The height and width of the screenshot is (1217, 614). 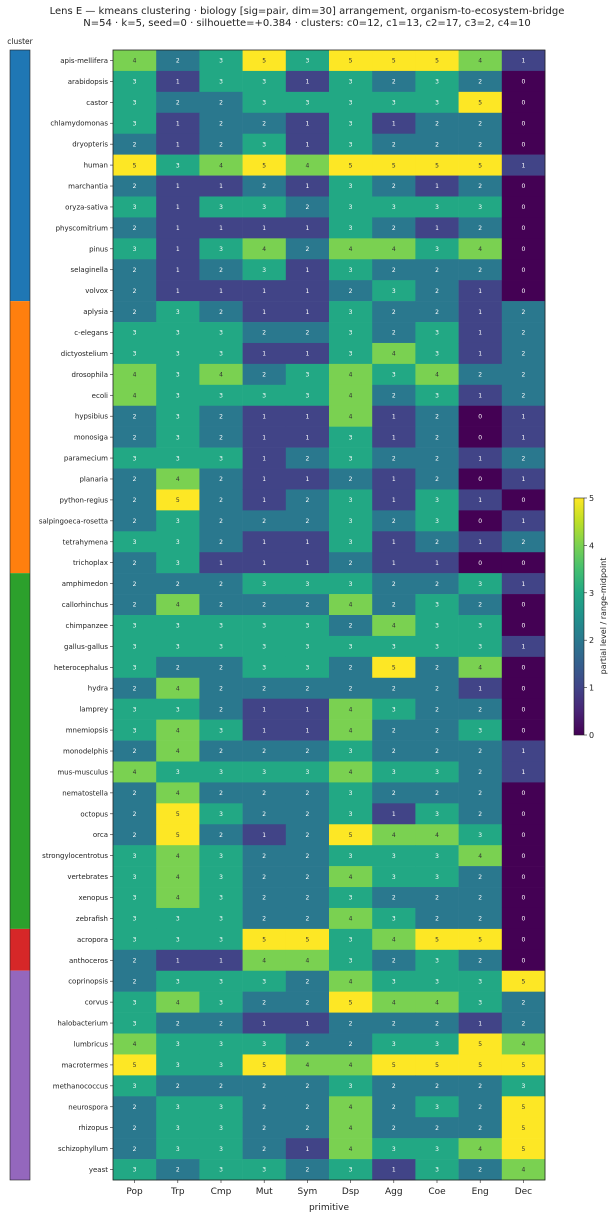 What do you see at coordinates (523, 856) in the screenshot?
I see `cell-value-label: 0` at bounding box center [523, 856].